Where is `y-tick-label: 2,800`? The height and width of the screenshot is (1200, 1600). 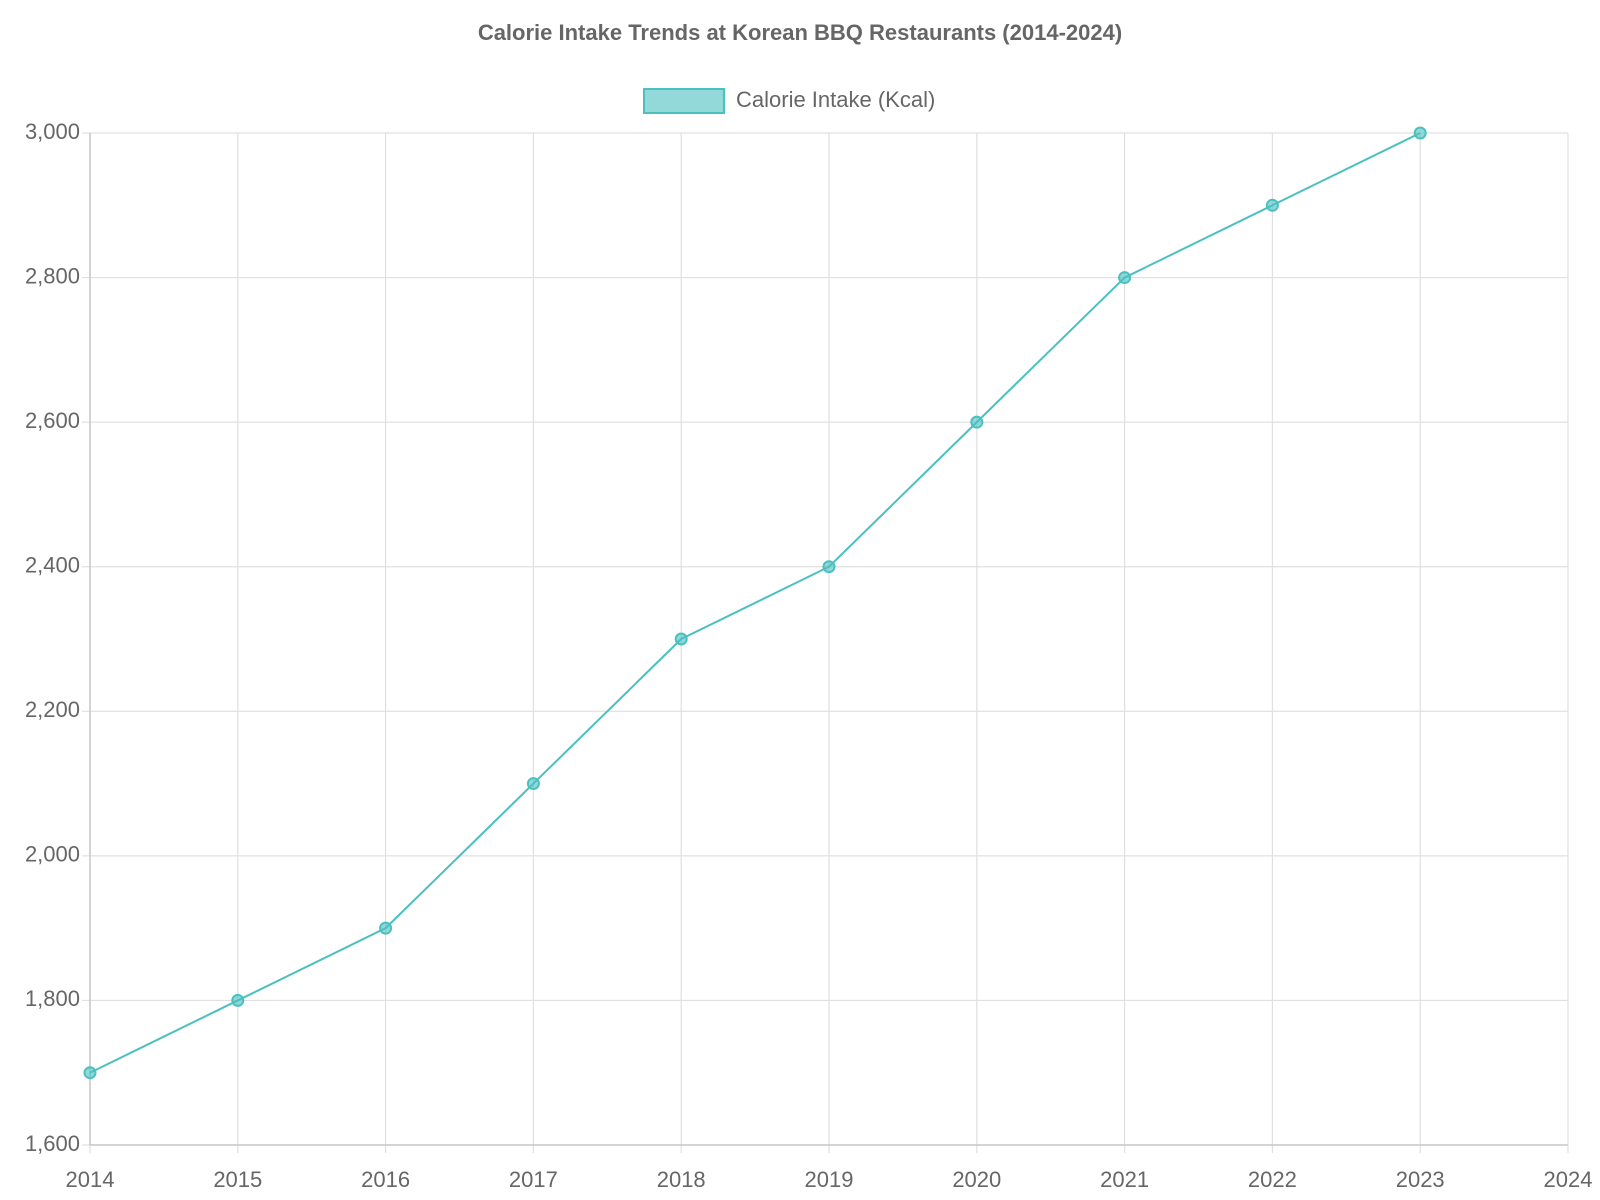
y-tick-label: 2,800 is located at coordinates (52, 275).